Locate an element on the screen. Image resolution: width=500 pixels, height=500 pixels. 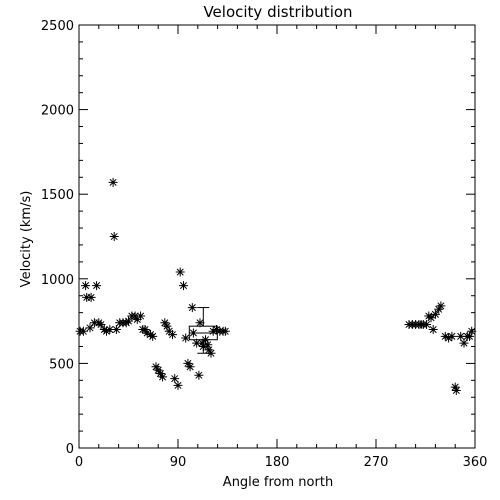
x-tick-label: 180 is located at coordinates (277, 462).